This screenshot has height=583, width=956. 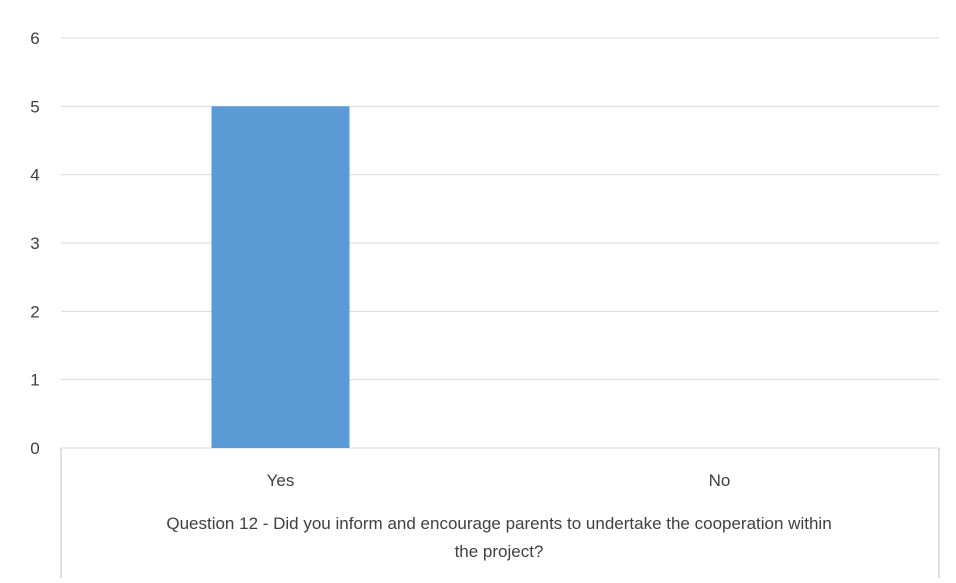 What do you see at coordinates (34, 38) in the screenshot?
I see `y-tick-label-6: 6` at bounding box center [34, 38].